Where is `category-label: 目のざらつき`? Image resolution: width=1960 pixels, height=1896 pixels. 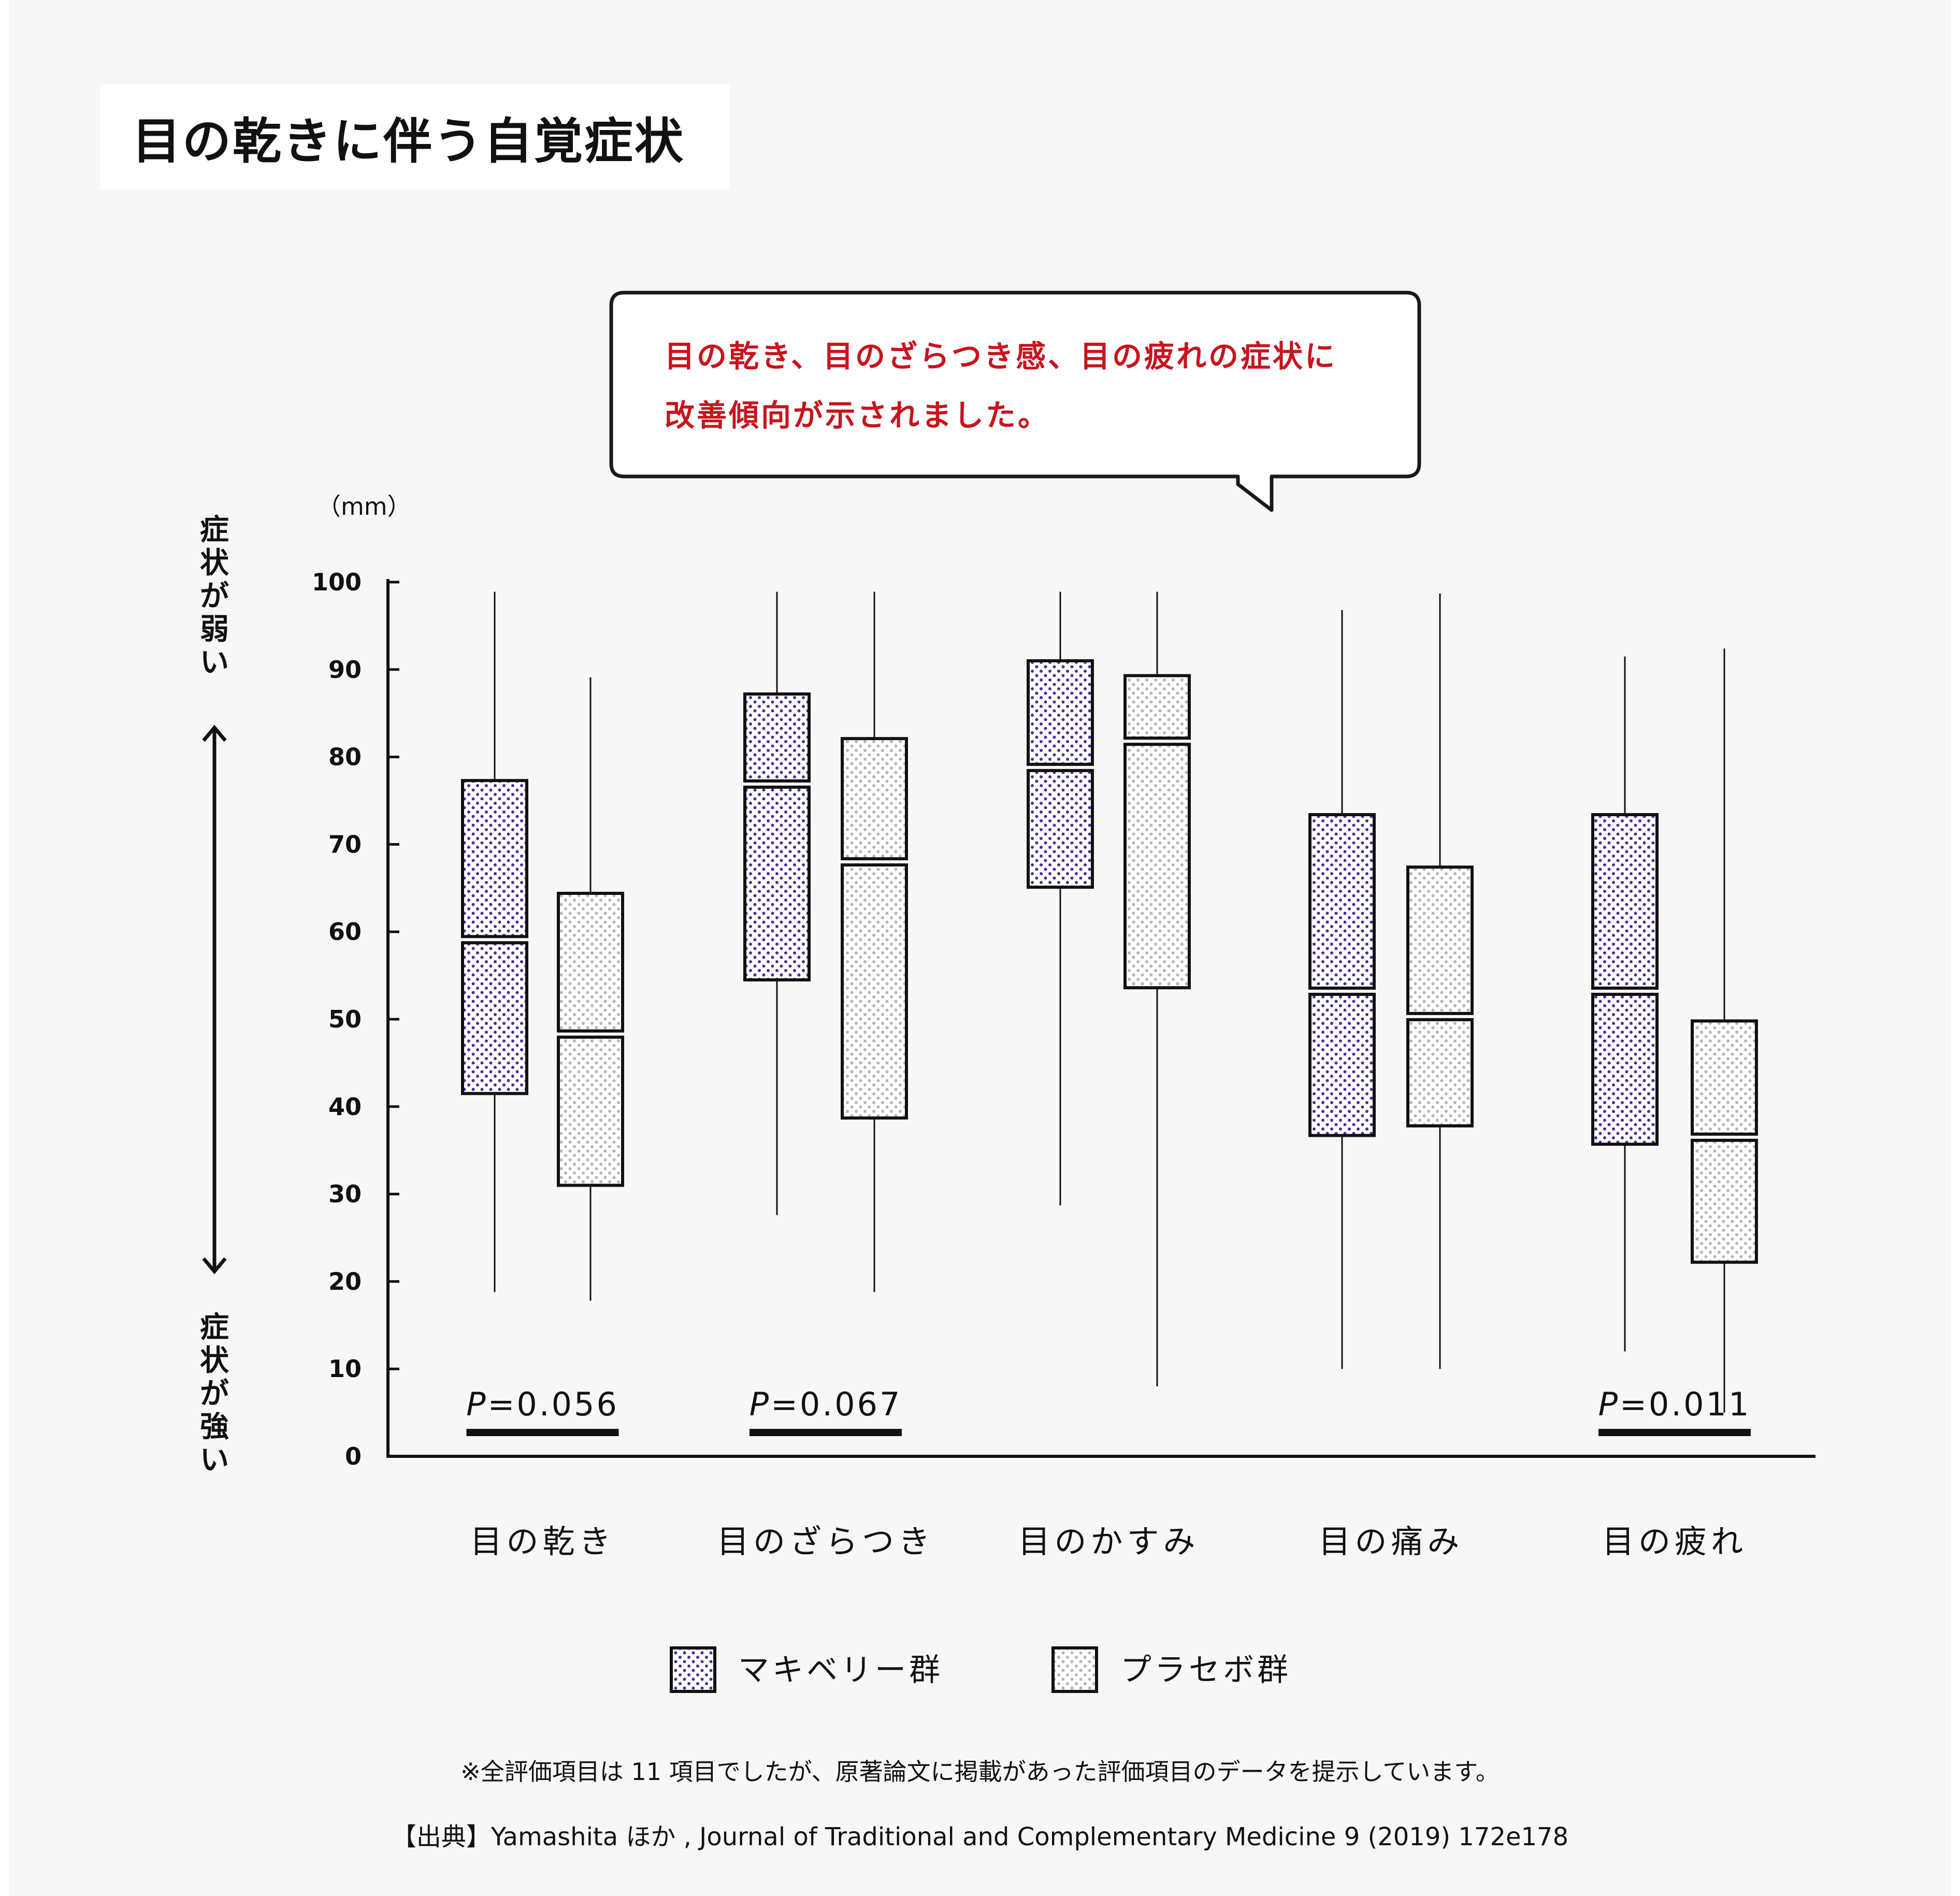
category-label: 目のざらつき is located at coordinates (825, 1541).